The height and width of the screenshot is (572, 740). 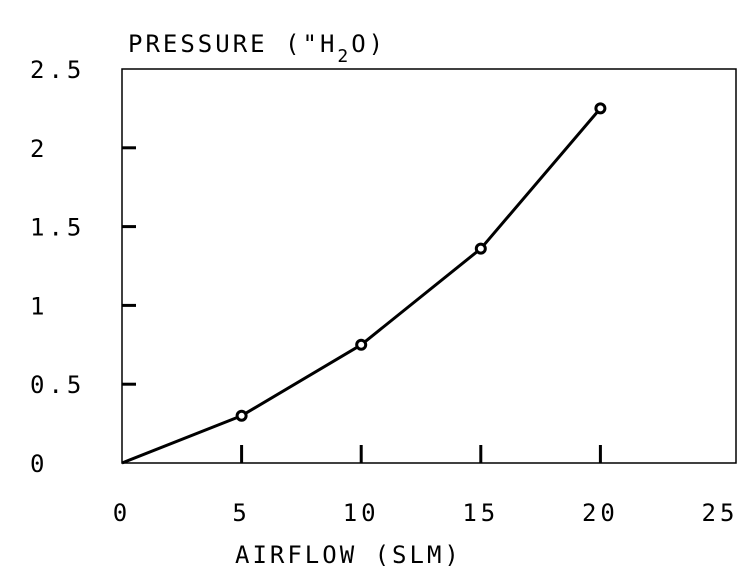 I want to click on y-tick-label: 1, so click(x=39, y=306).